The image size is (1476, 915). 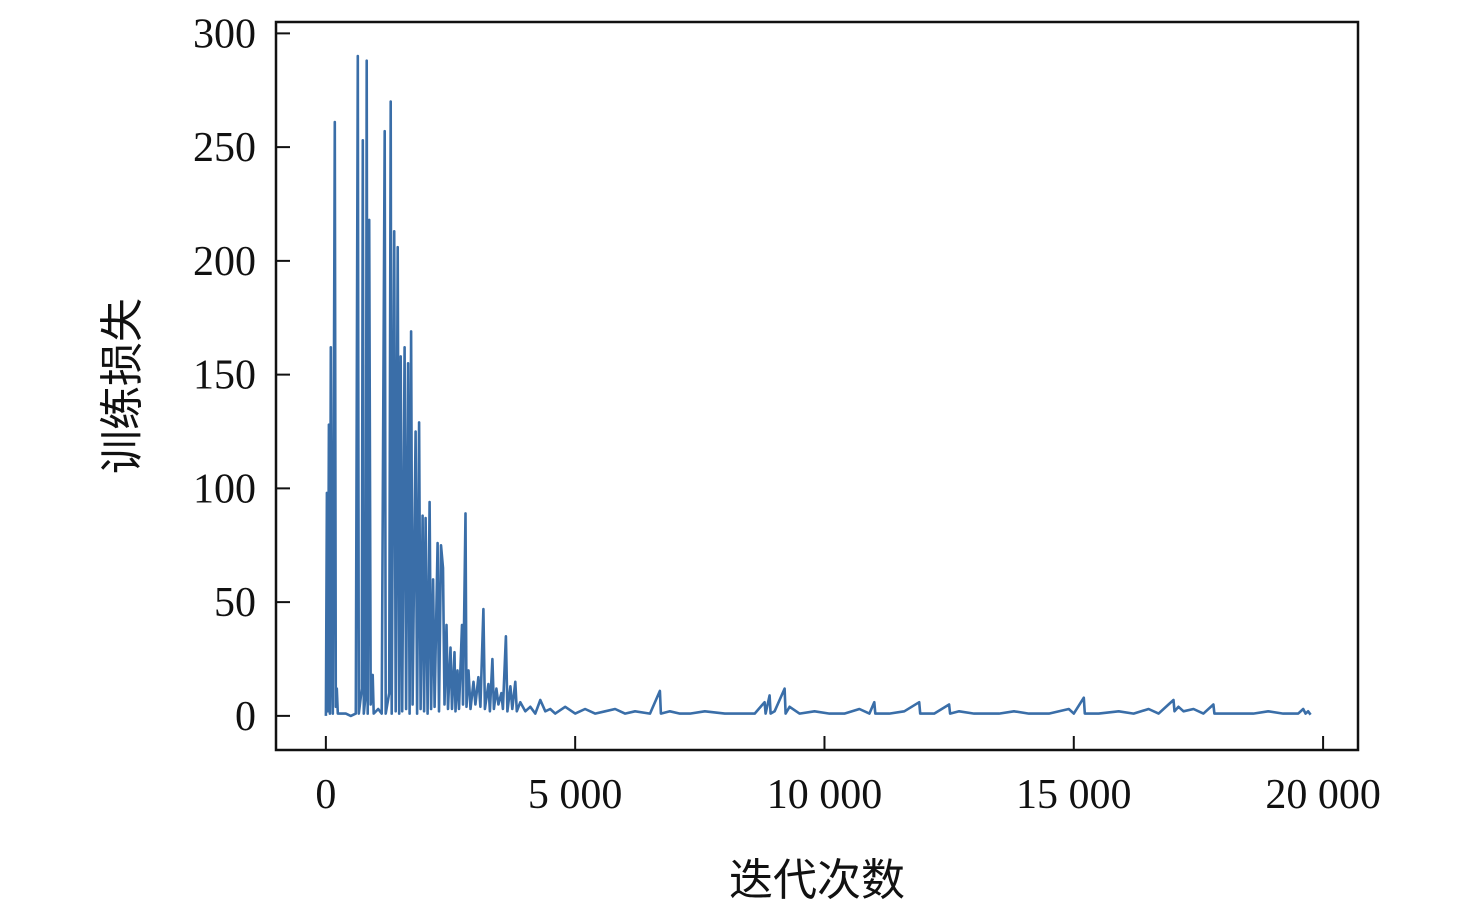 I want to click on y-tick-label: 250, so click(x=224, y=148).